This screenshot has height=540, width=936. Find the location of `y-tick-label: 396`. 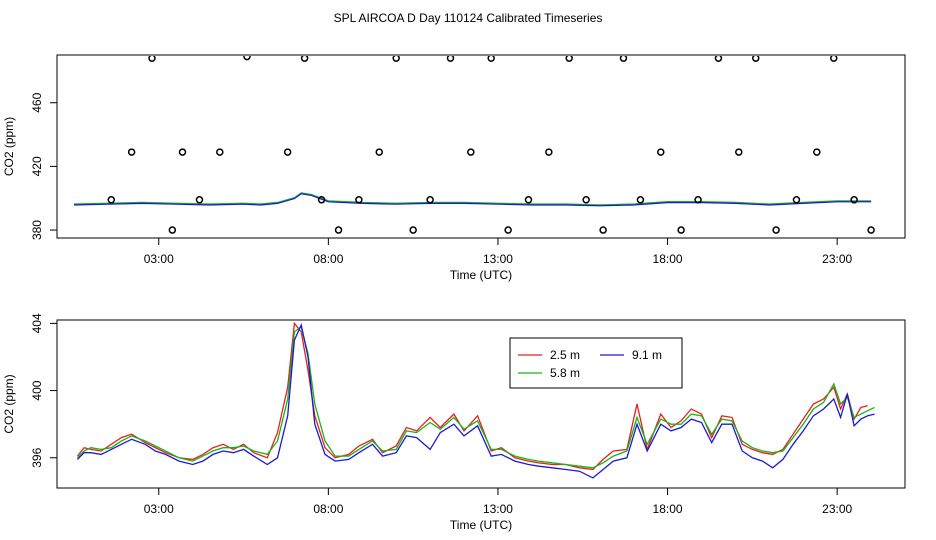

y-tick-label: 396 is located at coordinates (37, 457).